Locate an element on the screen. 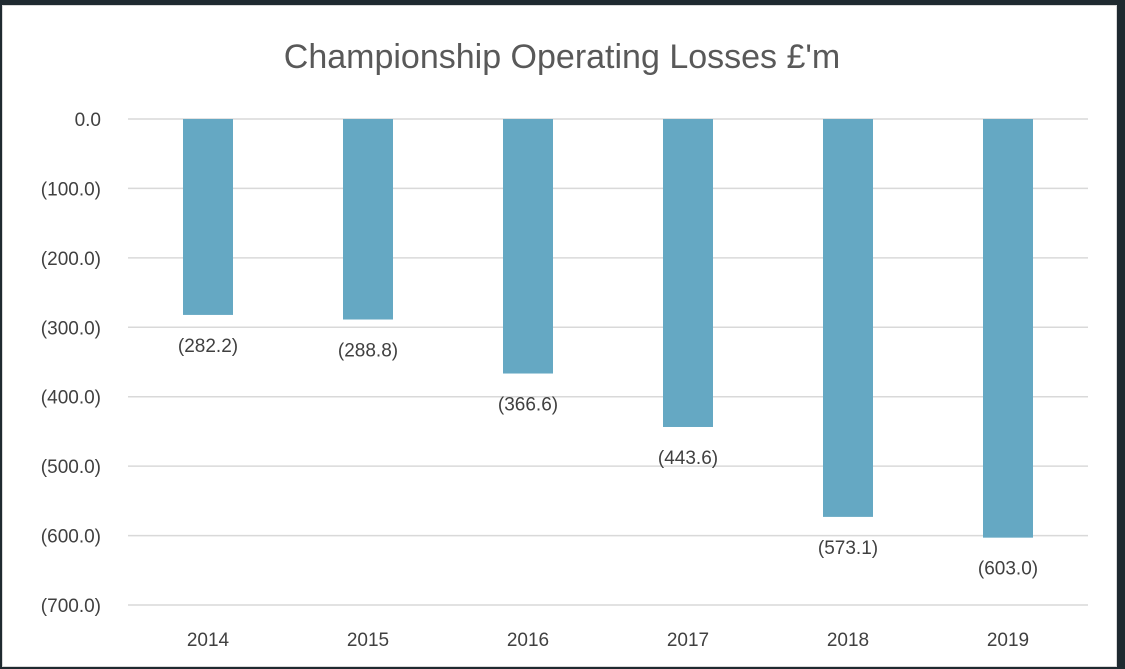 This screenshot has width=1125, height=669. data-label-2017: (443.6) is located at coordinates (688, 458).